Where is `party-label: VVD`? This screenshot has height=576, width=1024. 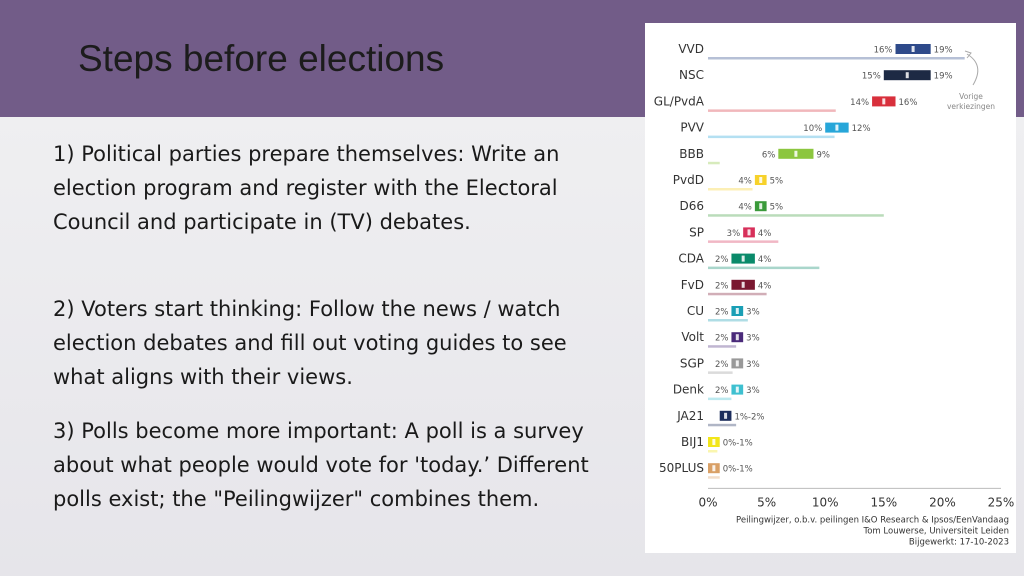 party-label: VVD is located at coordinates (691, 49).